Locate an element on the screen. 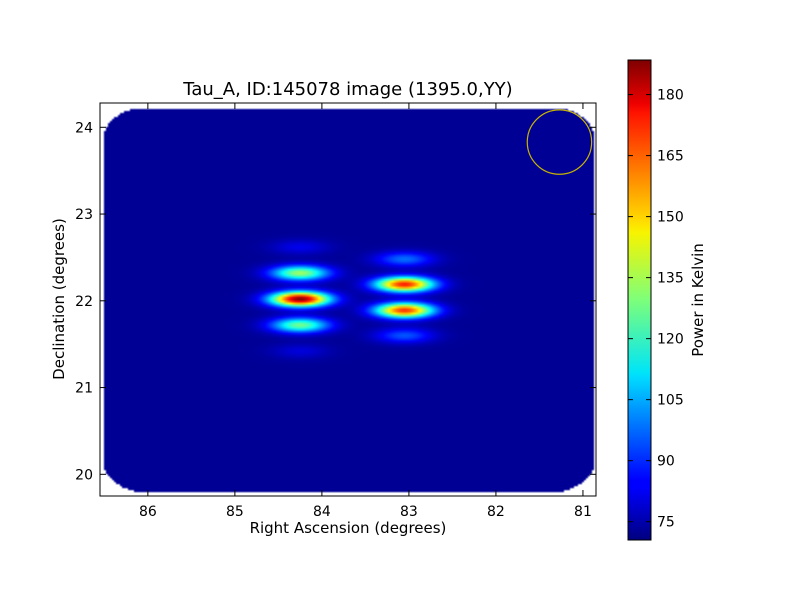 This screenshot has height=600, width=800. x-axis-label: Right Ascension (degrees) is located at coordinates (348, 528).